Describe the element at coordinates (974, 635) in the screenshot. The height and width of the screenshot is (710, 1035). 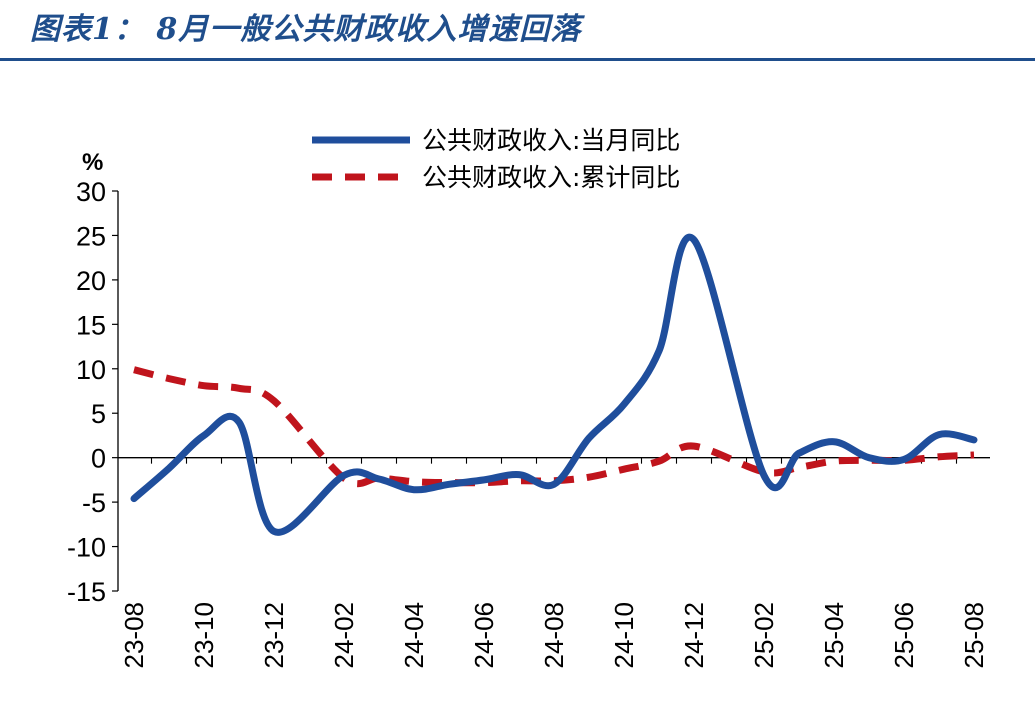
I see `x-tick-label: 25-08` at that location.